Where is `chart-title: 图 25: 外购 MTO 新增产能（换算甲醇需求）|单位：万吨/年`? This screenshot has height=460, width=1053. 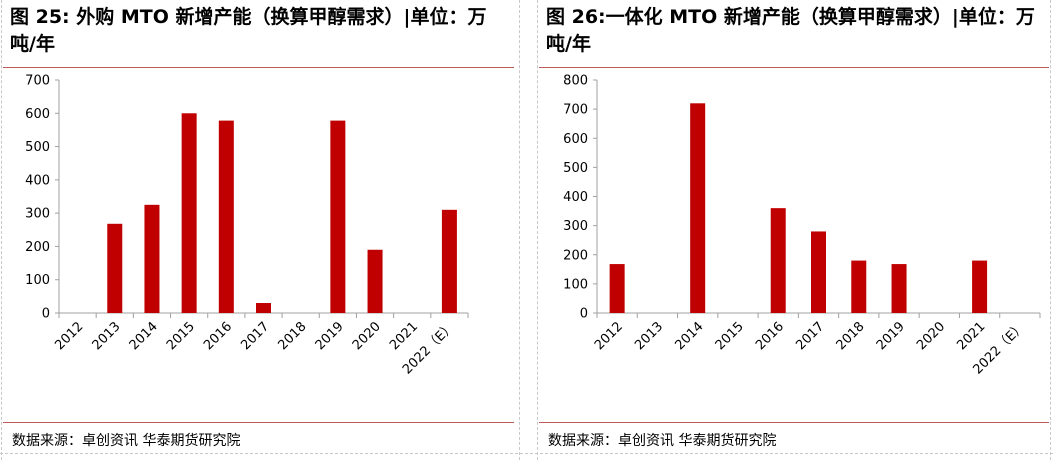 chart-title: 图 25: 外购 MTO 新增产能（换算甲醇需求）|单位：万吨/年 is located at coordinates (248, 30).